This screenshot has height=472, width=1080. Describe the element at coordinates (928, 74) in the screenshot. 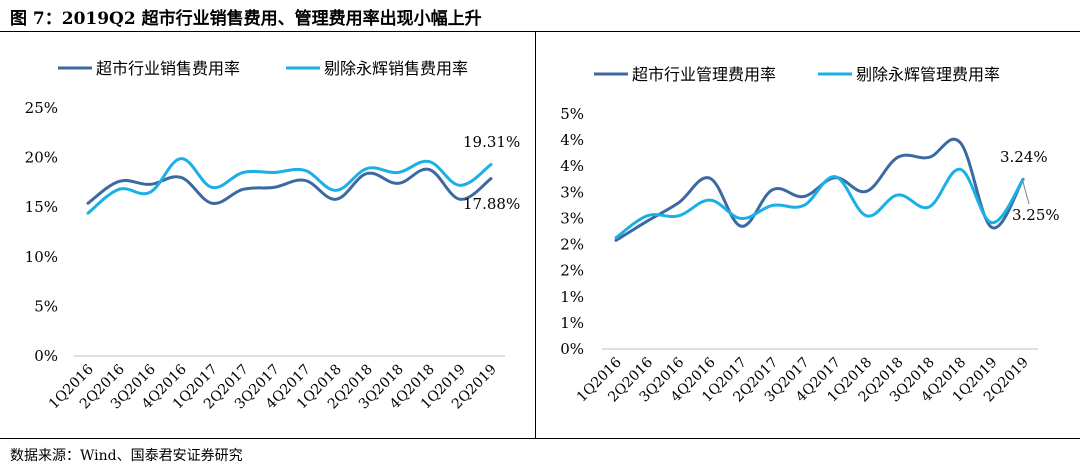

I see `legend-label-2: 剔除永辉管理费用率` at that location.